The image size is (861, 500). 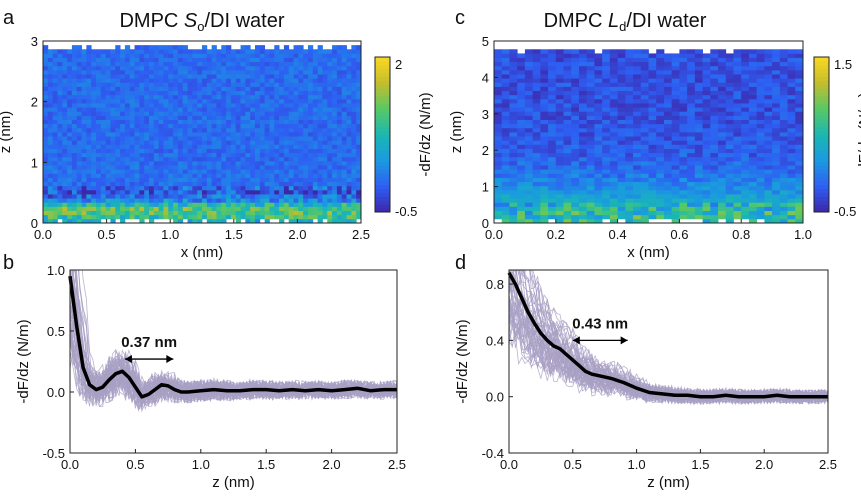 I want to click on colorbar-segment, so click(x=382, y=183).